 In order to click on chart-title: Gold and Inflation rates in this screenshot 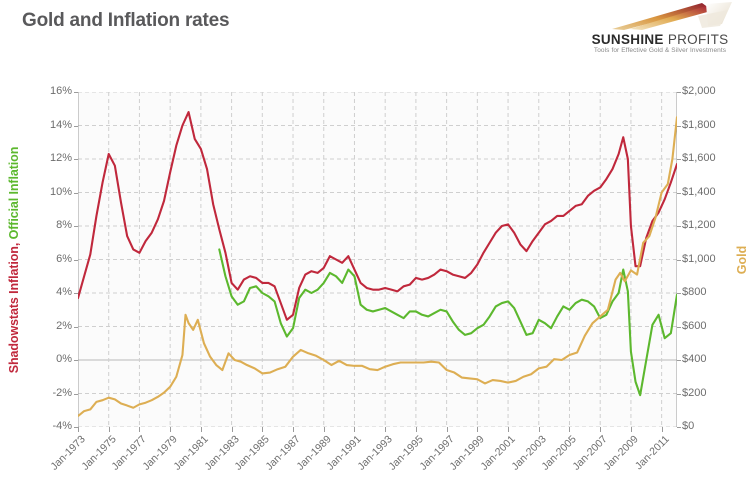, I will do `click(126, 20)`.